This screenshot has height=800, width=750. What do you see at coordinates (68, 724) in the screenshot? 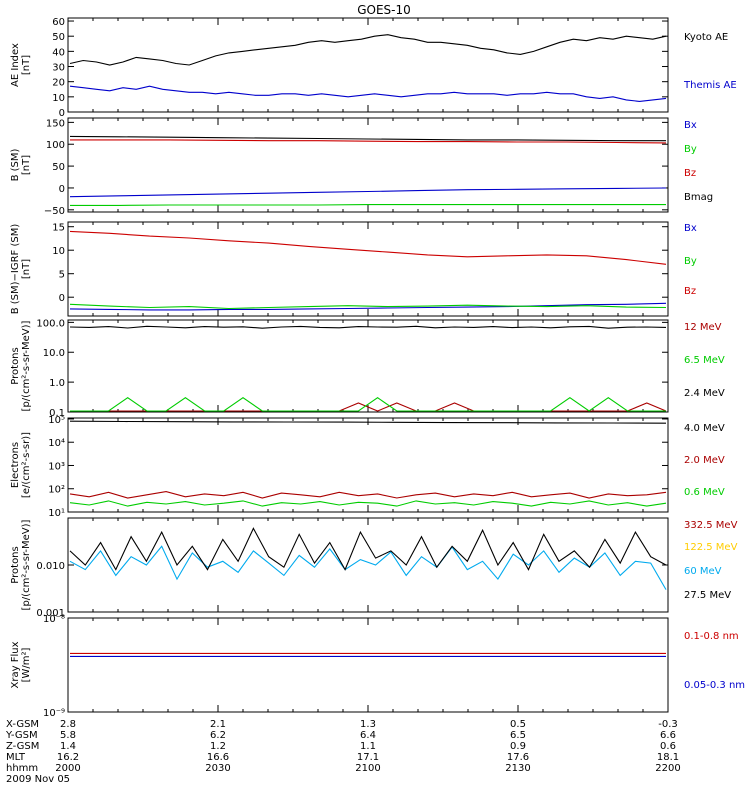
I see `ephemeris-value: 2.8` at bounding box center [68, 724].